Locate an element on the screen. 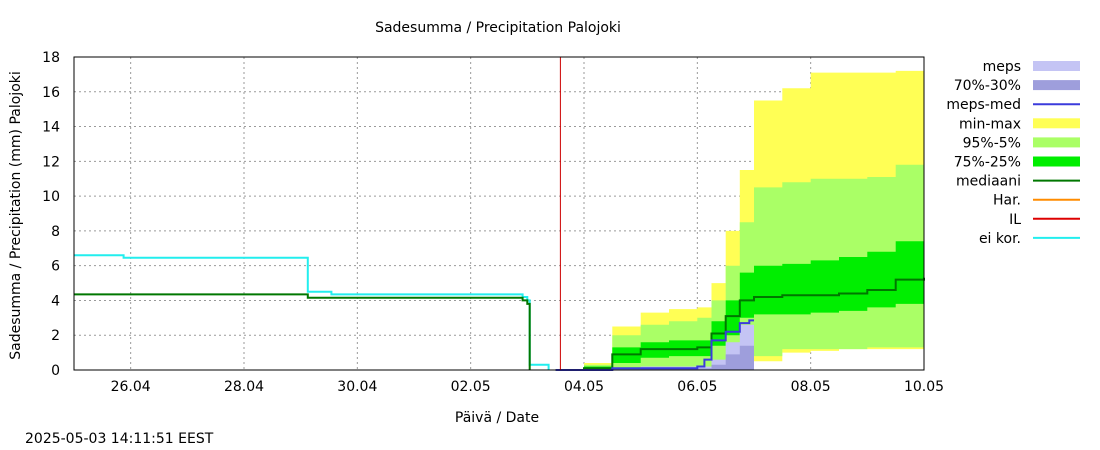 The image size is (1100, 450). legend-label: 70%-30% is located at coordinates (987, 86).